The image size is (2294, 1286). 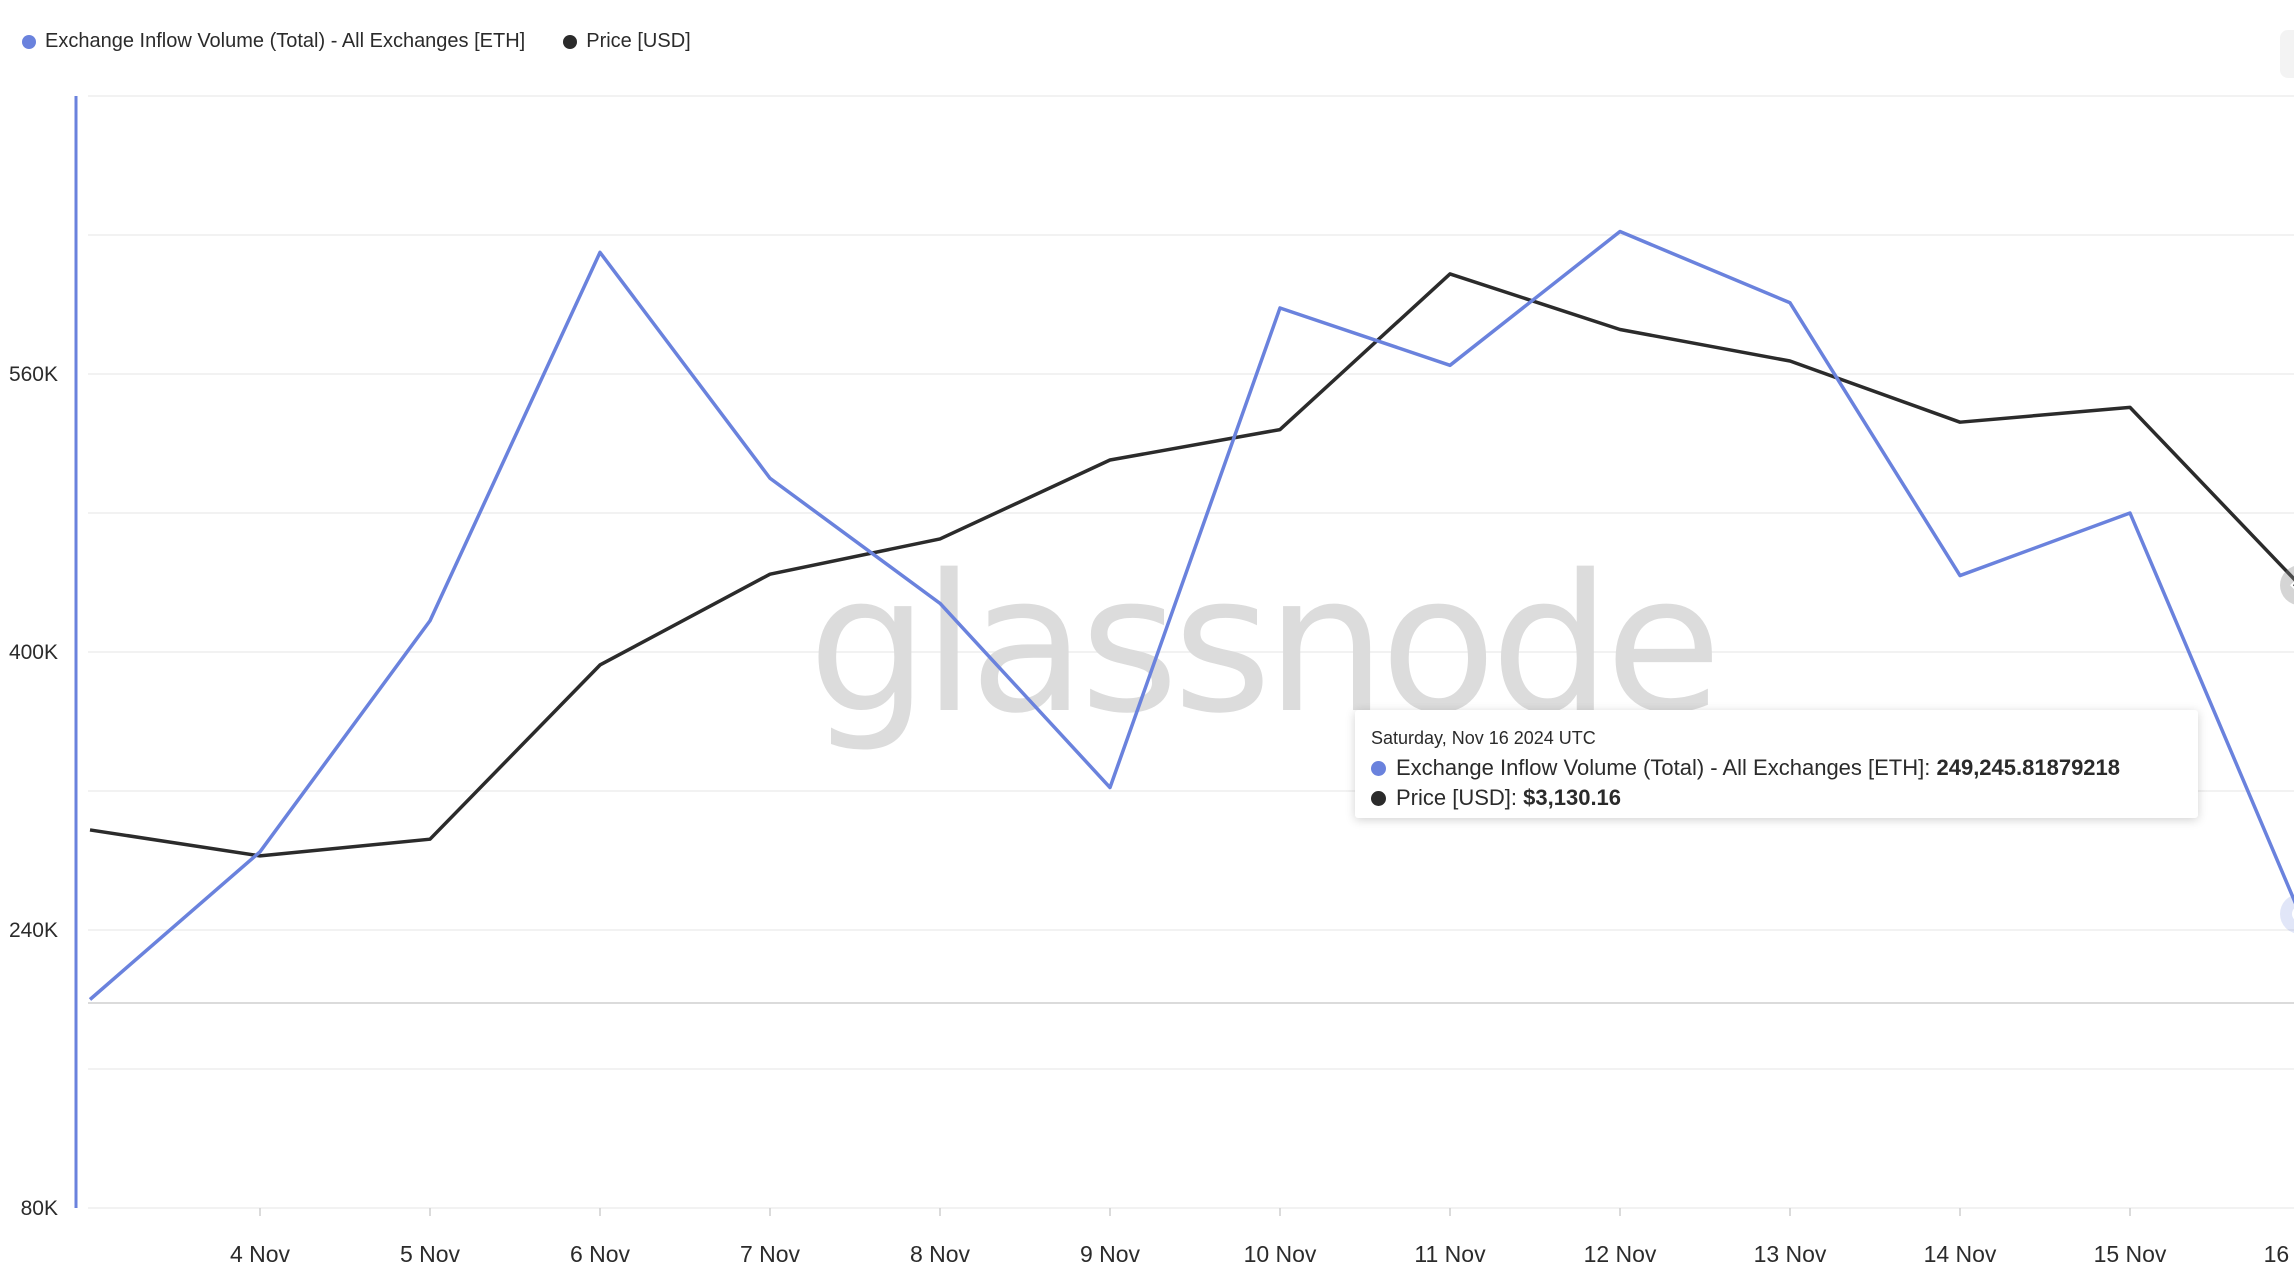 What do you see at coordinates (33, 930) in the screenshot?
I see `y-tick-label: 240K` at bounding box center [33, 930].